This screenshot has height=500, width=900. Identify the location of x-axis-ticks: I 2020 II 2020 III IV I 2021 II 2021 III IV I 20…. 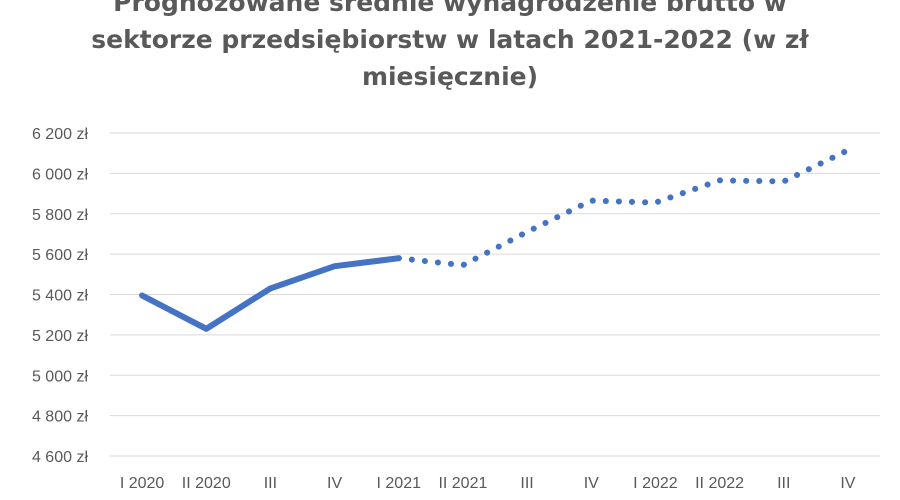
(488, 483).